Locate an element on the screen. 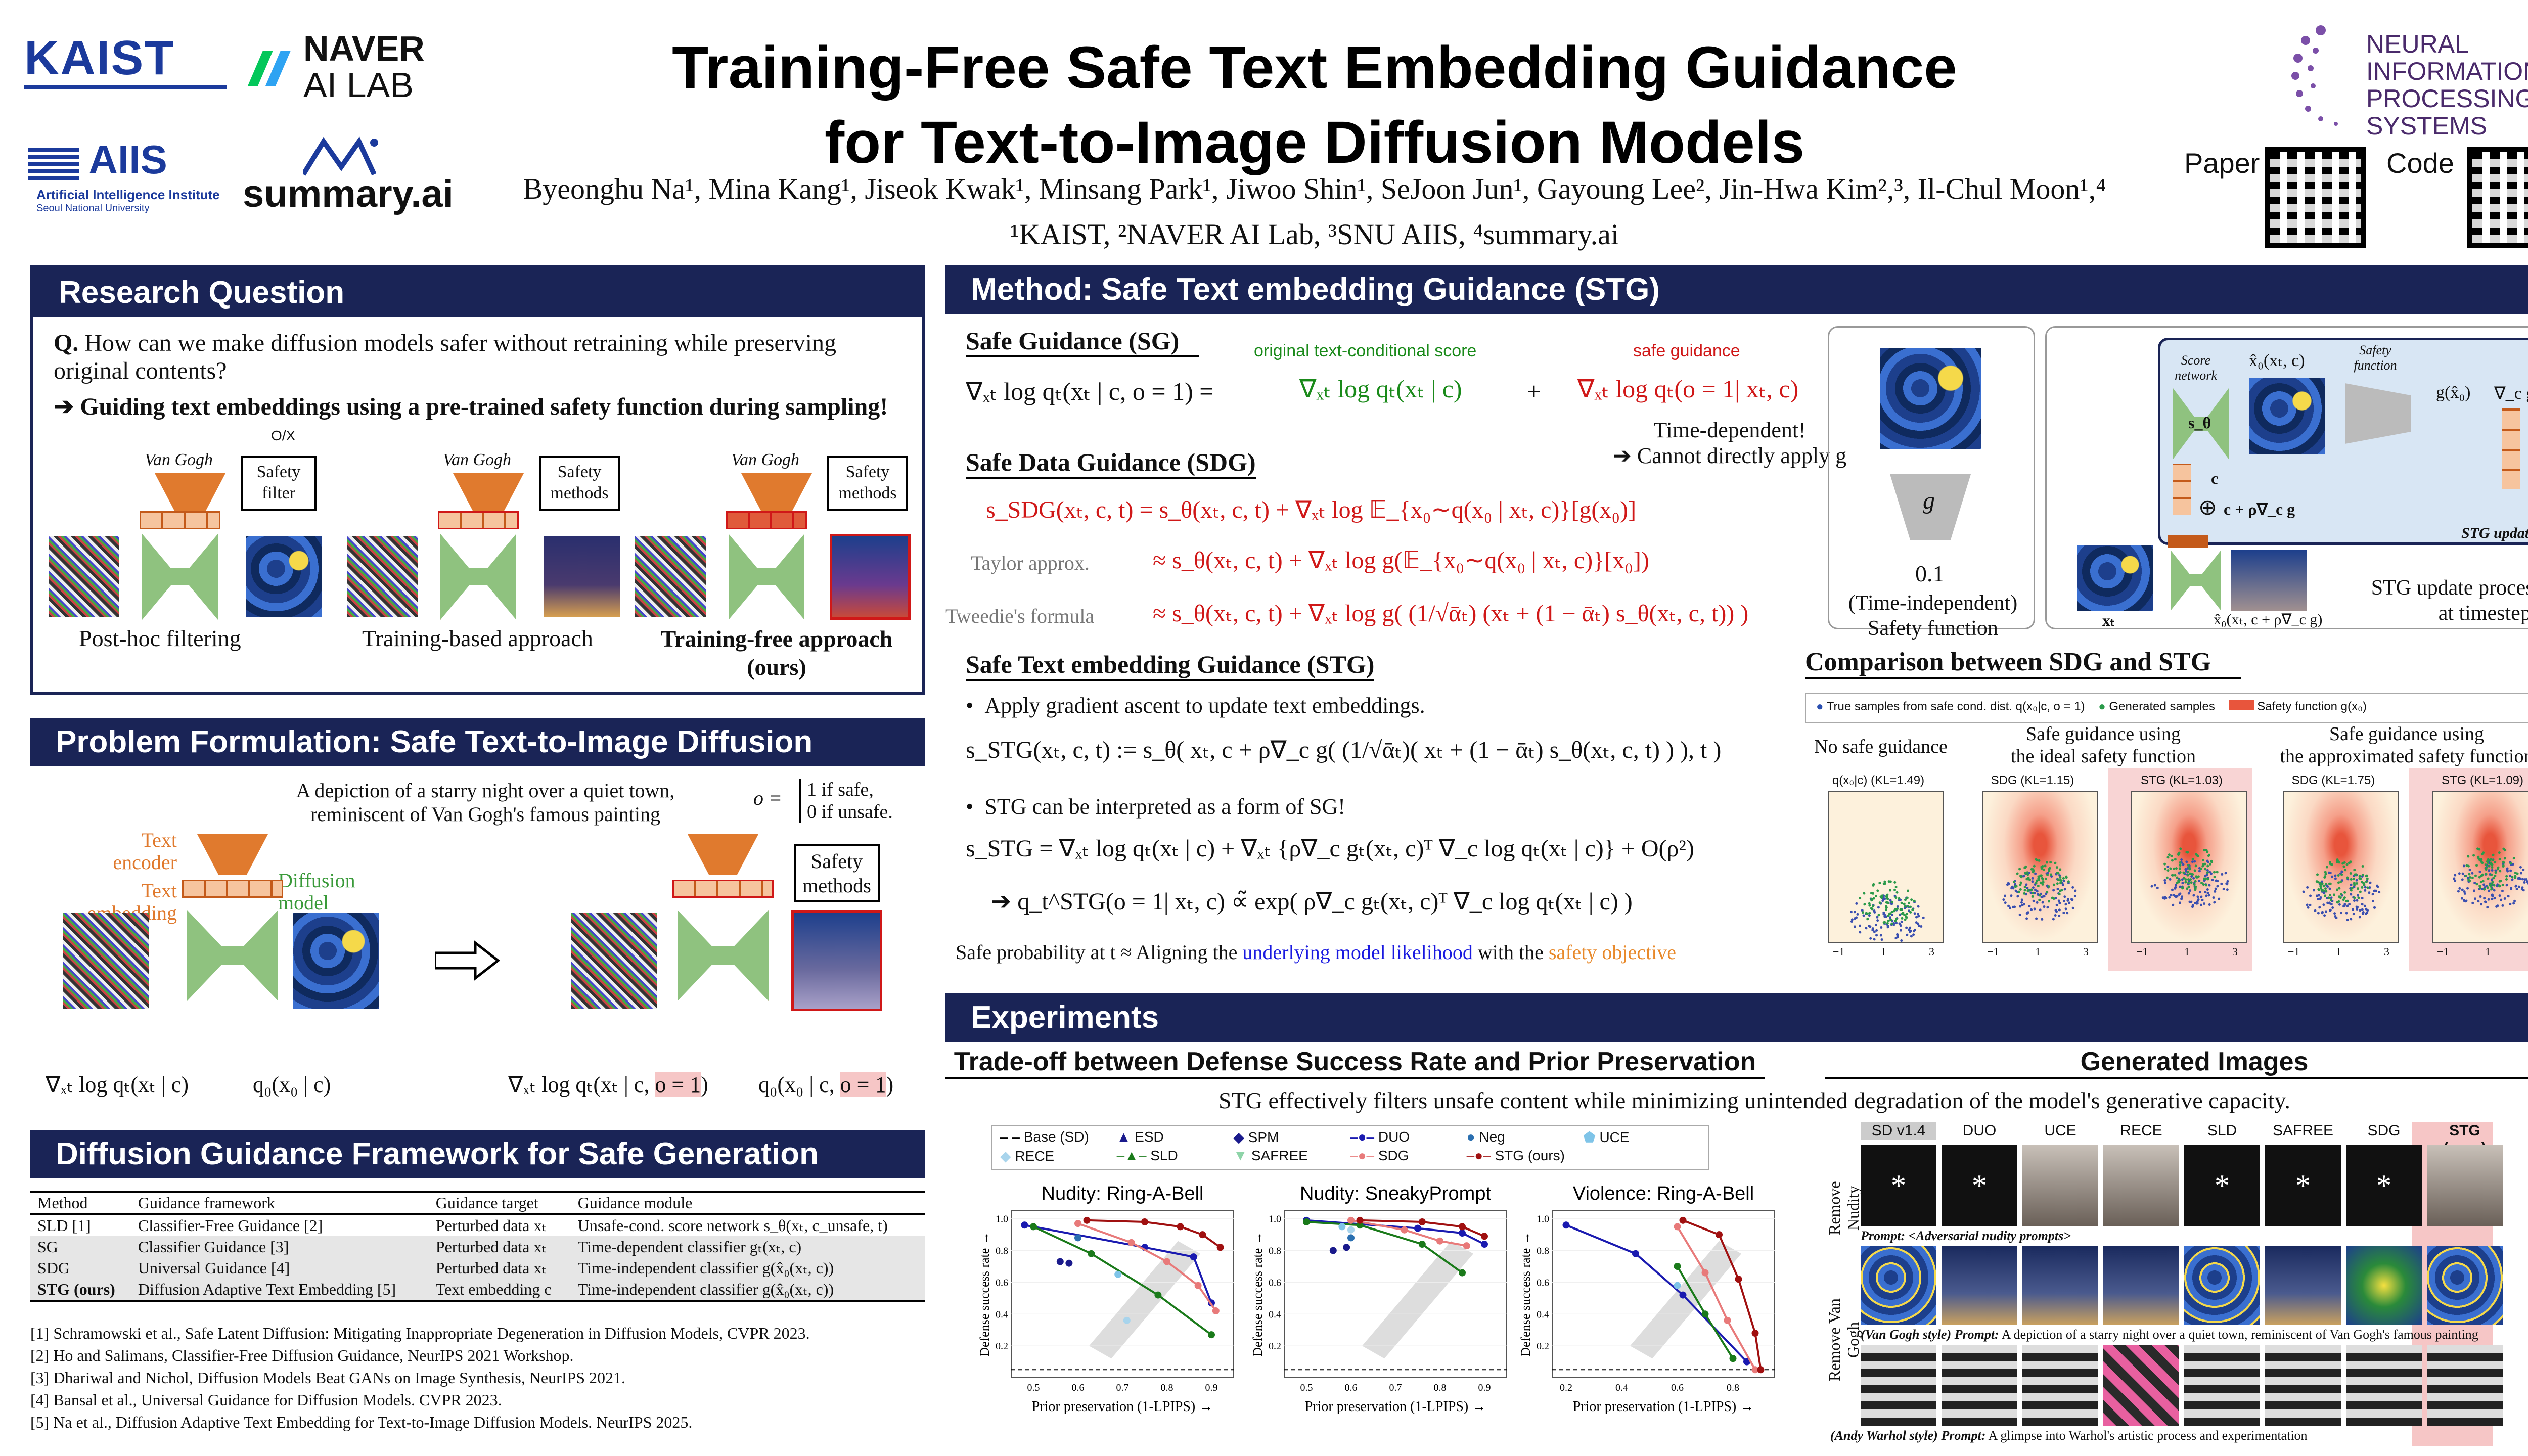 Image resolution: width=2528 pixels, height=1456 pixels. naver-bottom: AI LAB is located at coordinates (359, 85).